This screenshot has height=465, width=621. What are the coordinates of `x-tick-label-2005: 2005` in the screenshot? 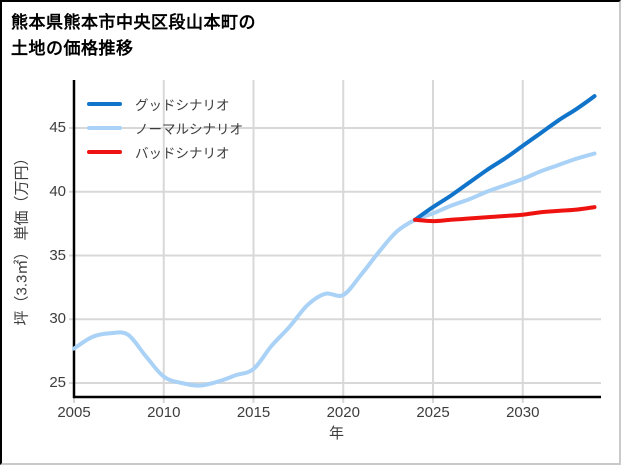 It's located at (74, 412).